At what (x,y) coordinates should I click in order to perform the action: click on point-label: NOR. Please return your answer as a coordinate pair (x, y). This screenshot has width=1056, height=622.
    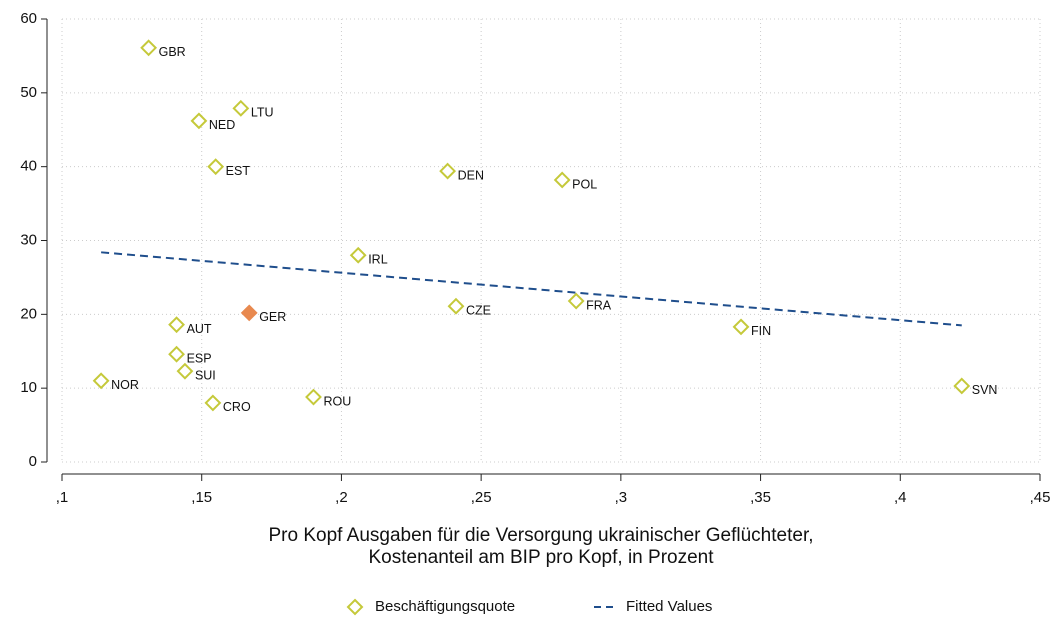
    Looking at the image, I should click on (125, 385).